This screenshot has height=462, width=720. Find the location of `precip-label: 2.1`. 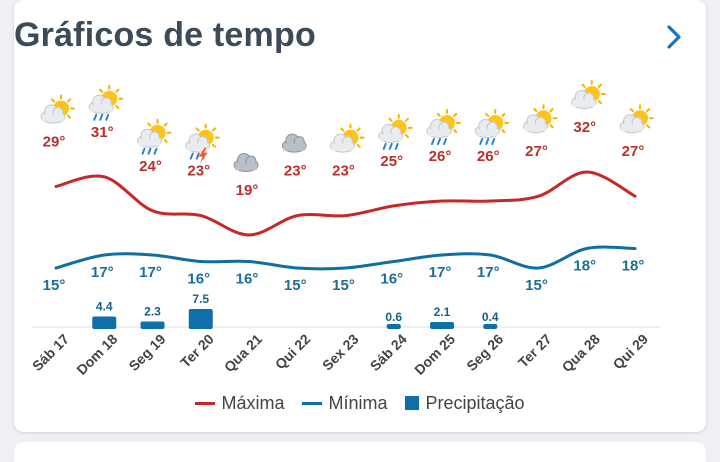

precip-label: 2.1 is located at coordinates (442, 312).